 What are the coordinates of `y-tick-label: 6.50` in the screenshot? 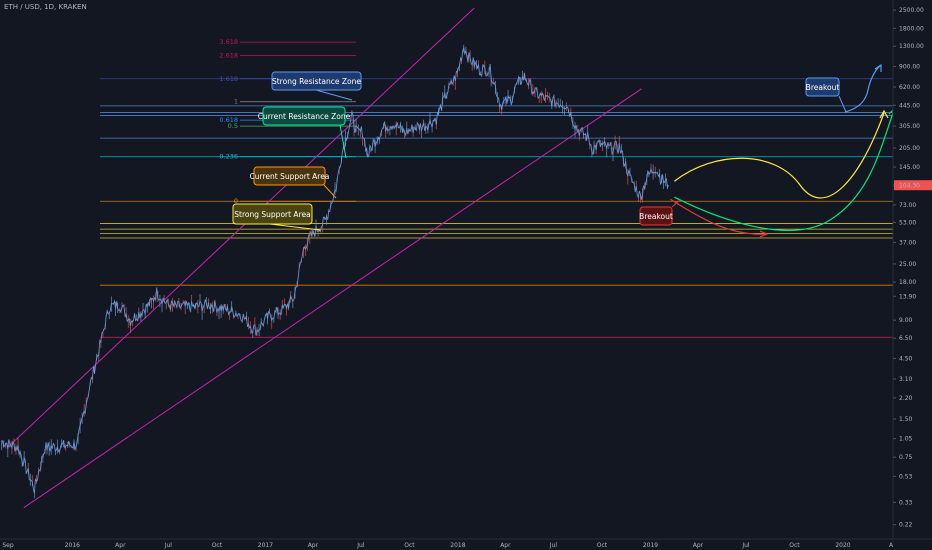 It's located at (906, 338).